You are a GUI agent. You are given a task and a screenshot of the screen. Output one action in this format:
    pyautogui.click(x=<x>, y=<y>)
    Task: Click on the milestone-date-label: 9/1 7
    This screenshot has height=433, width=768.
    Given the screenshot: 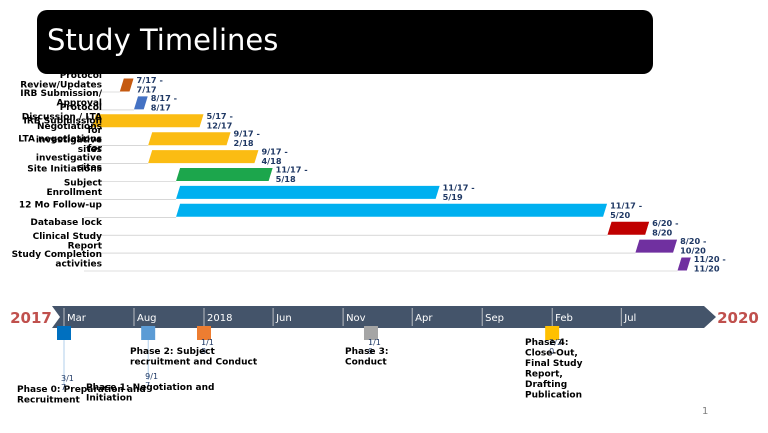 What is the action you would take?
    pyautogui.click(x=151, y=381)
    